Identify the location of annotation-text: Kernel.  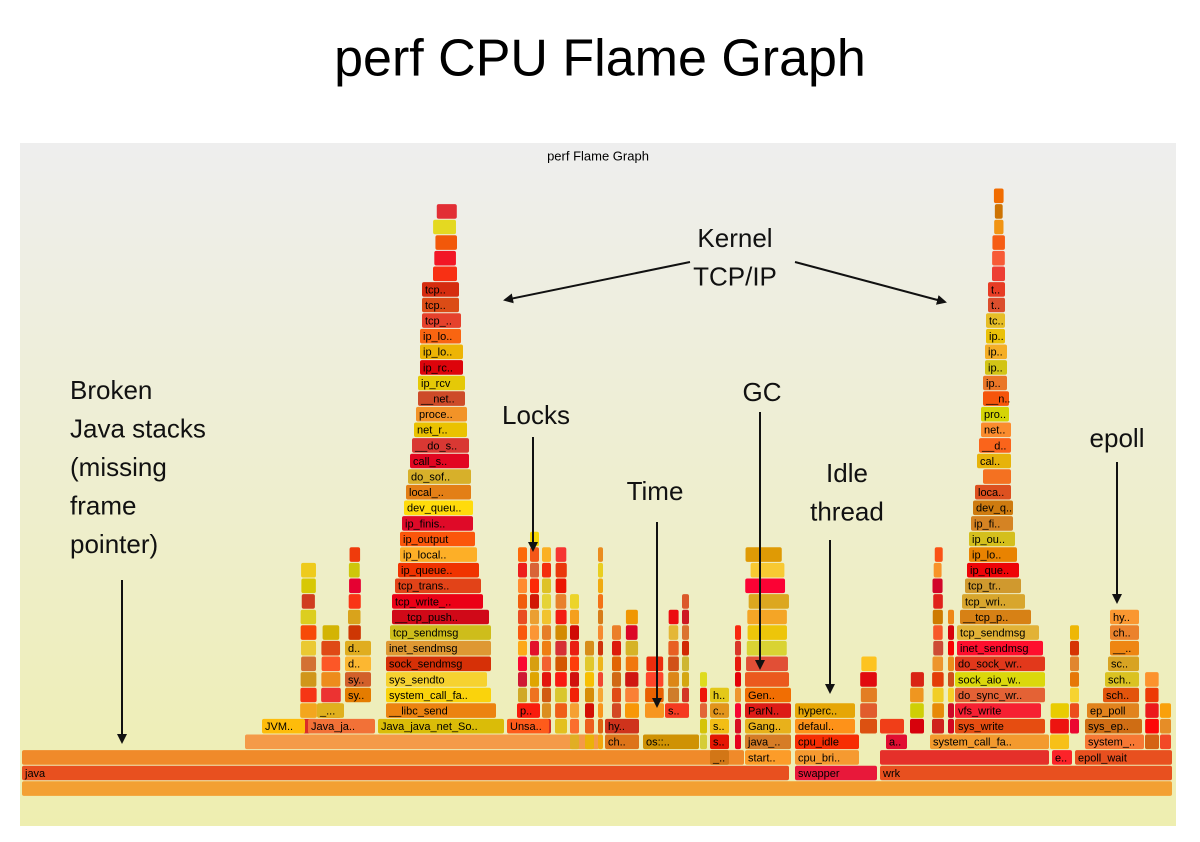
(734, 238).